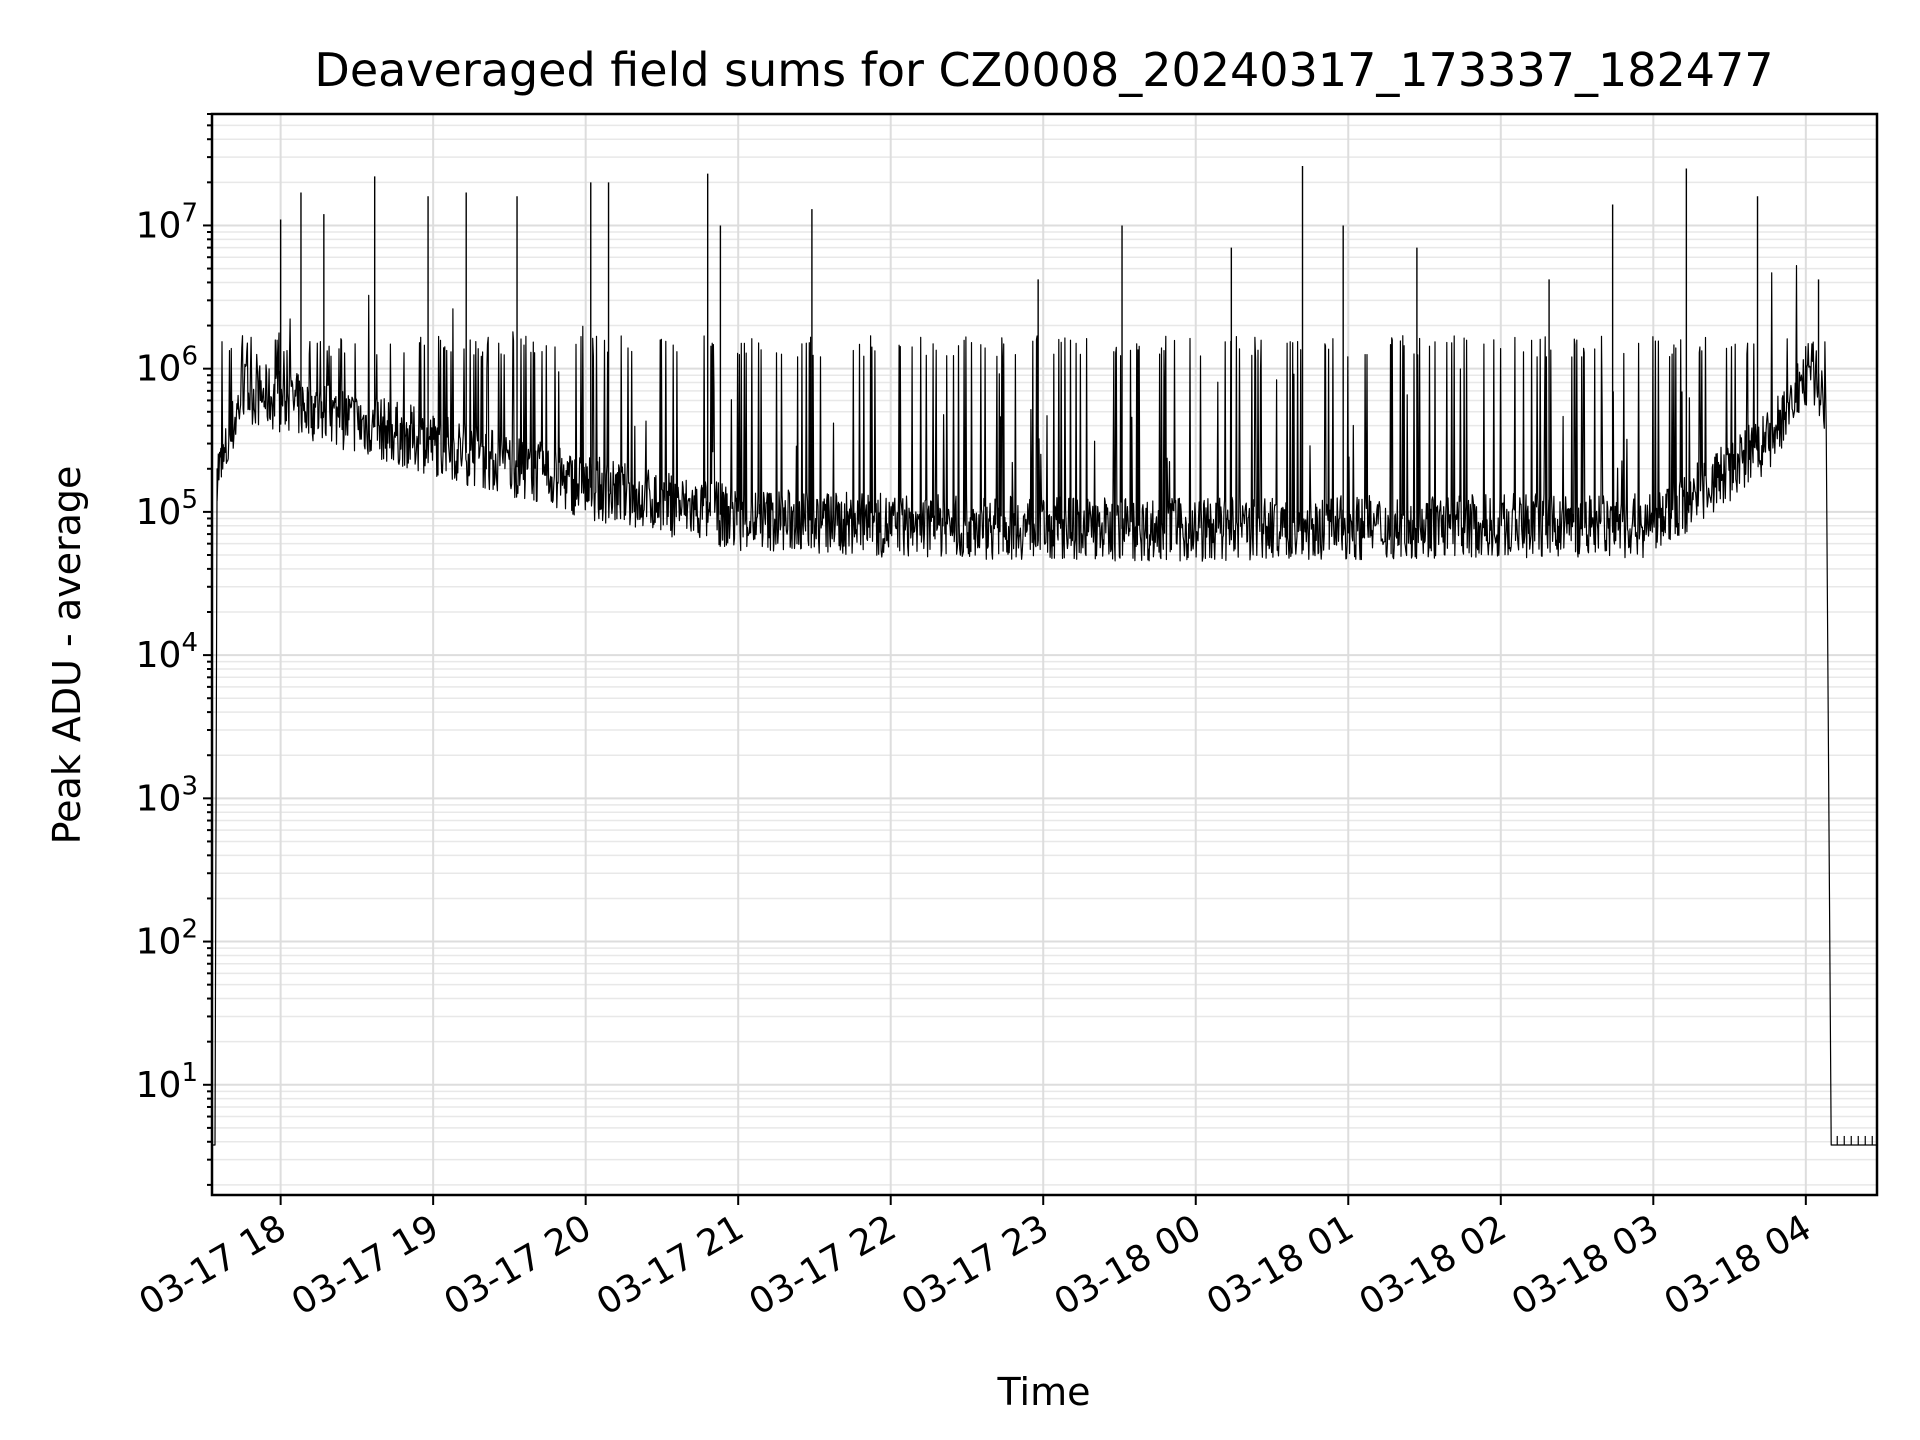  I want to click on y-axis-label: Peak ADU - average, so click(67, 655).